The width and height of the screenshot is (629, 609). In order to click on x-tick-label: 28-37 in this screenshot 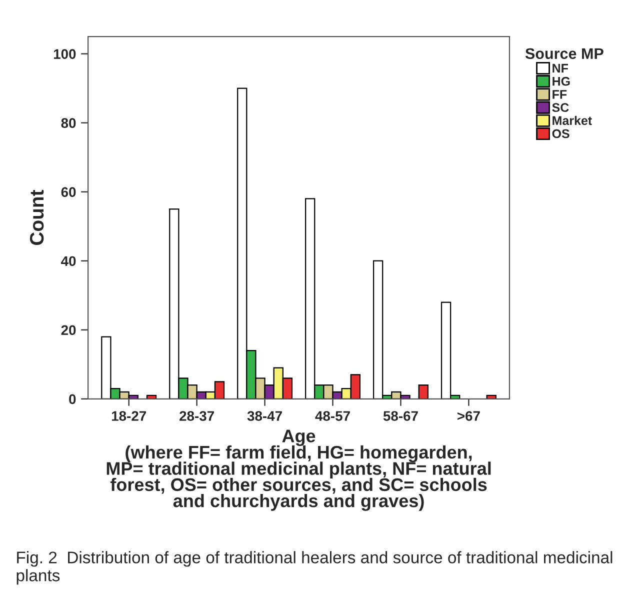, I will do `click(197, 416)`.